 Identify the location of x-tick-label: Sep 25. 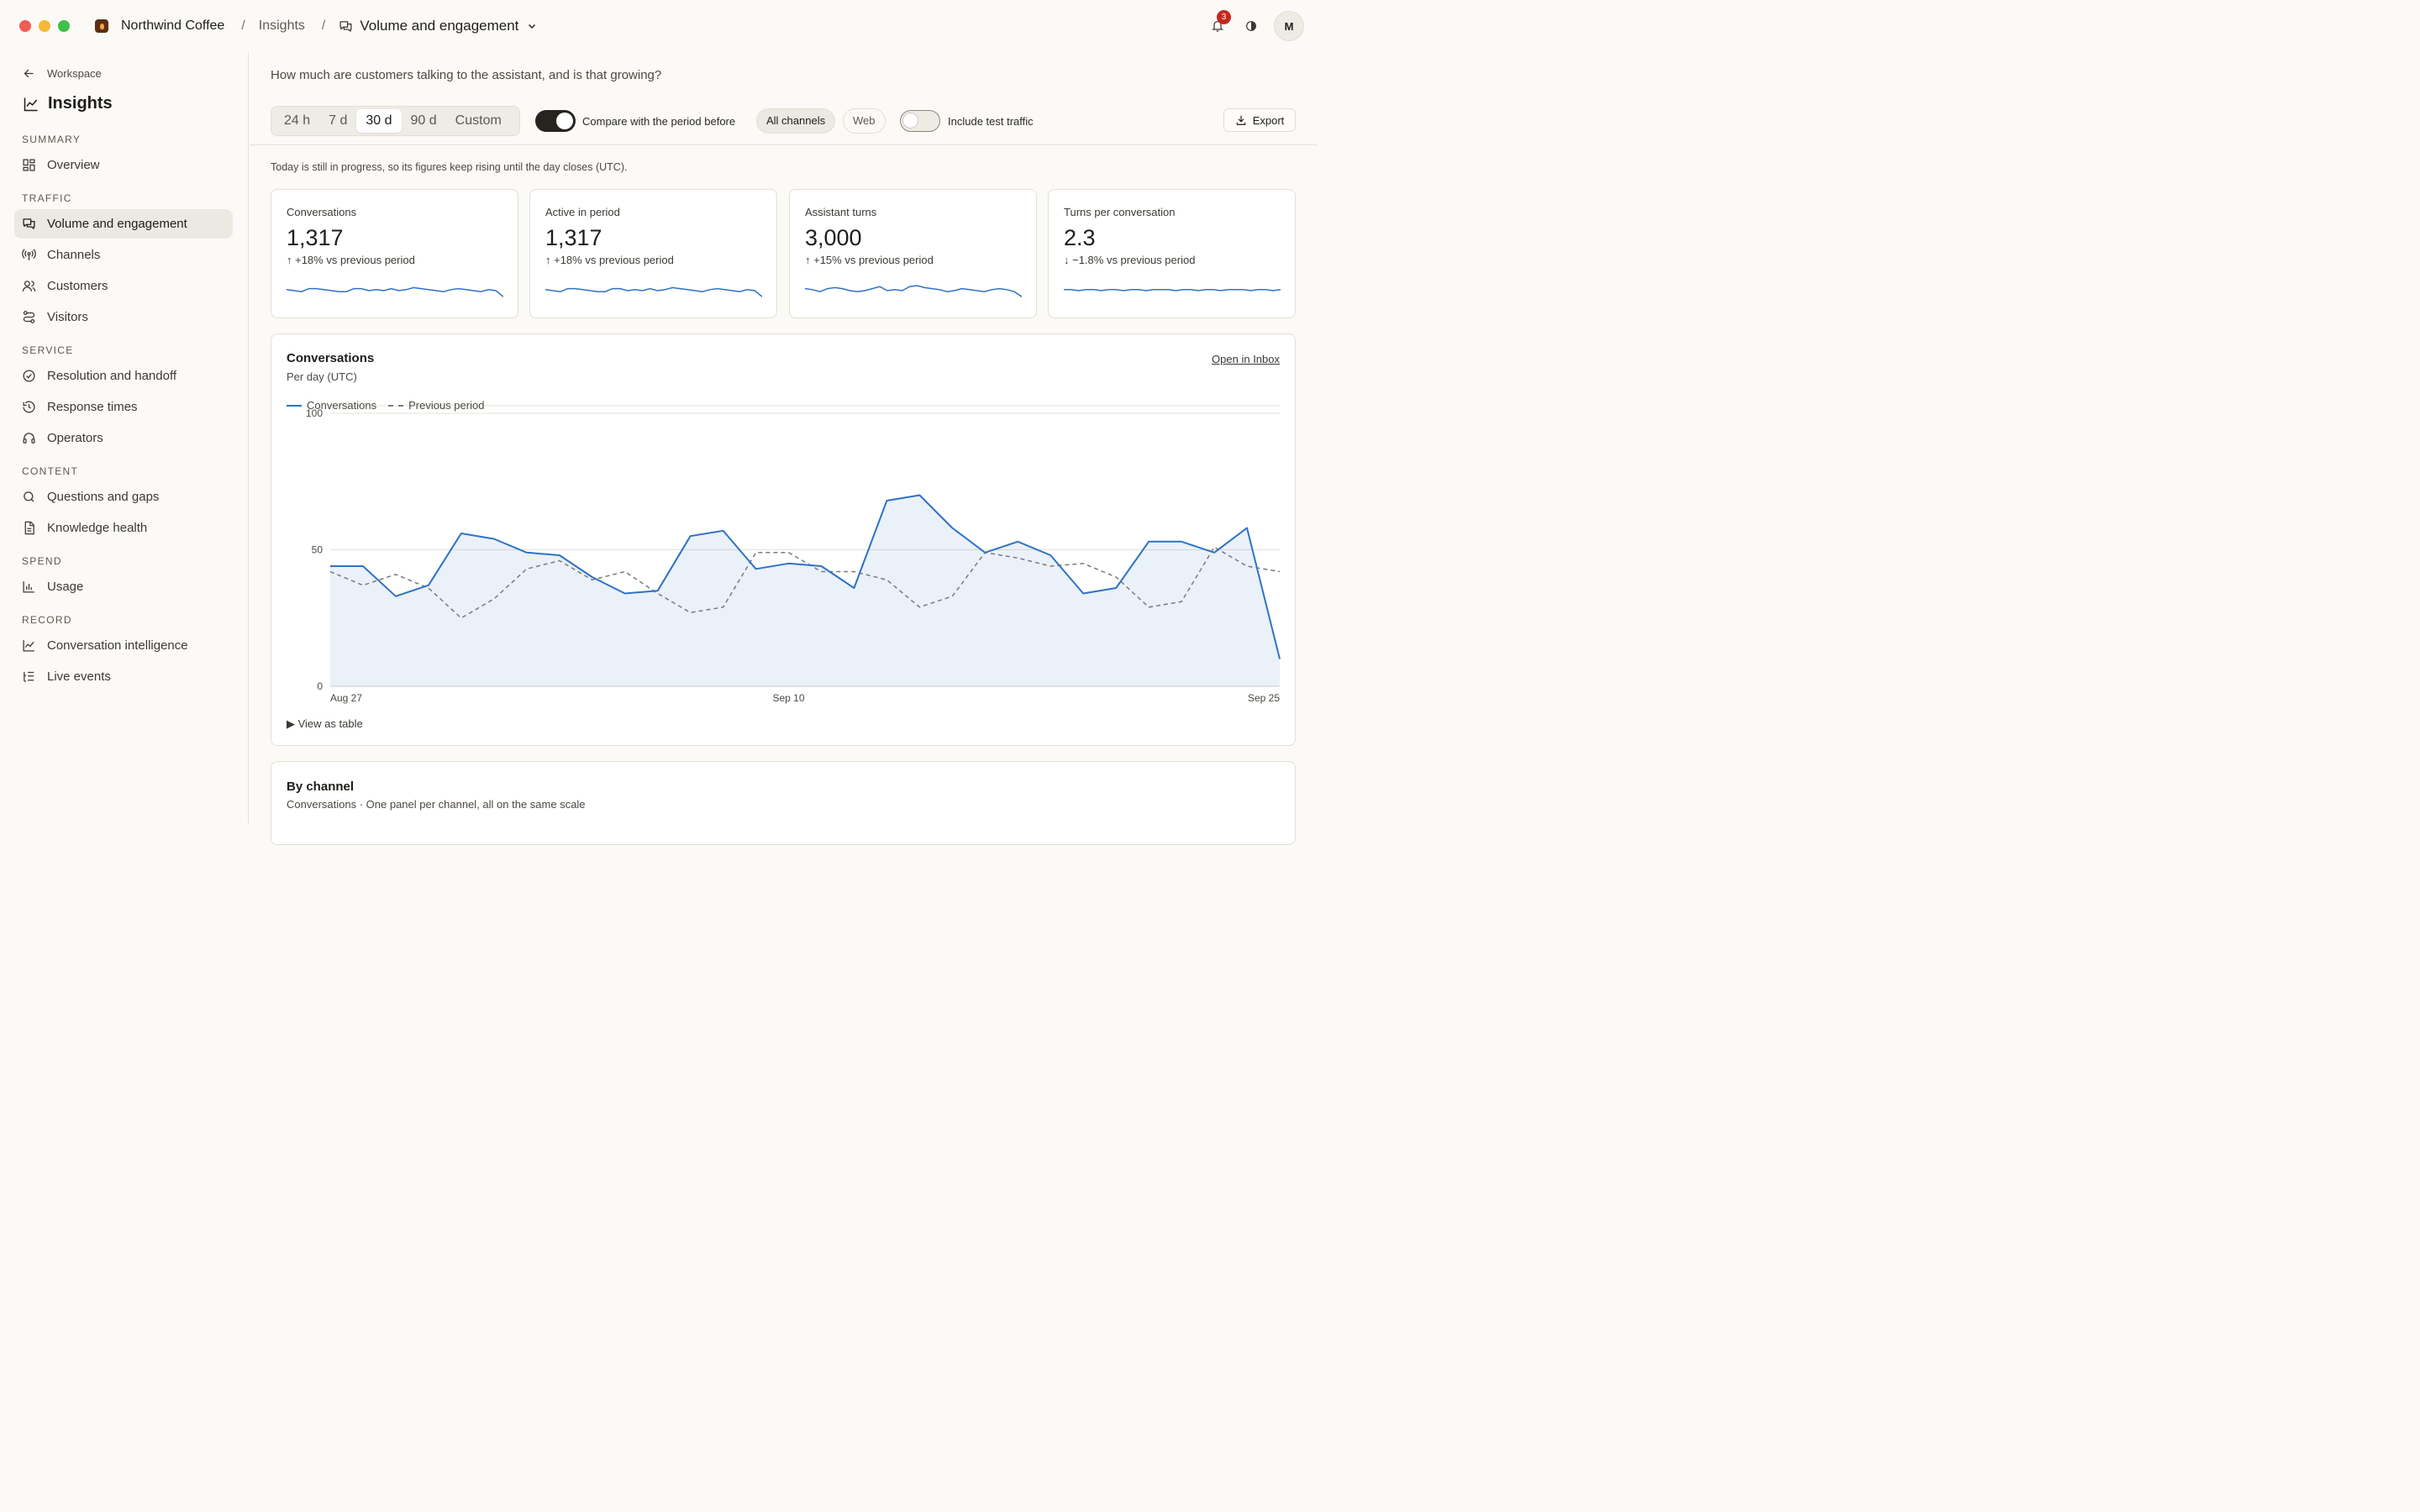
(1264, 698).